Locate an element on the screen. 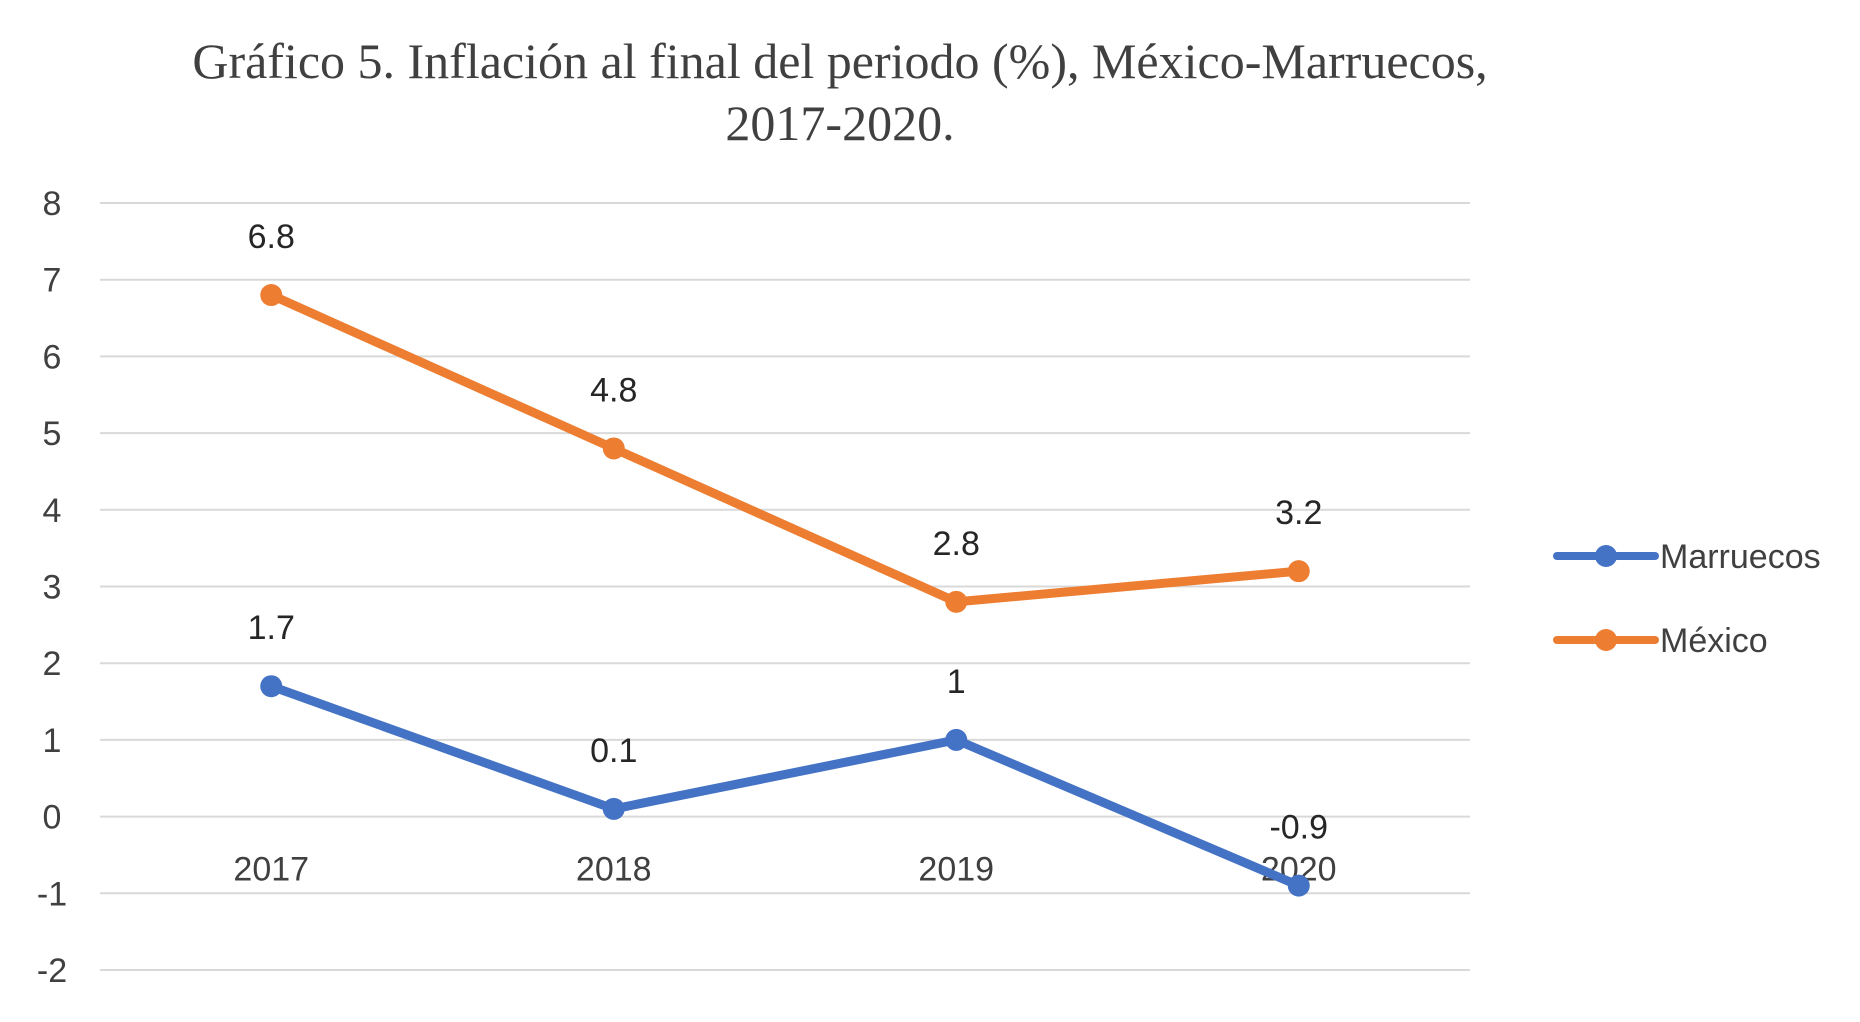 The image size is (1860, 1022). y-tick-label: 8 is located at coordinates (52, 204).